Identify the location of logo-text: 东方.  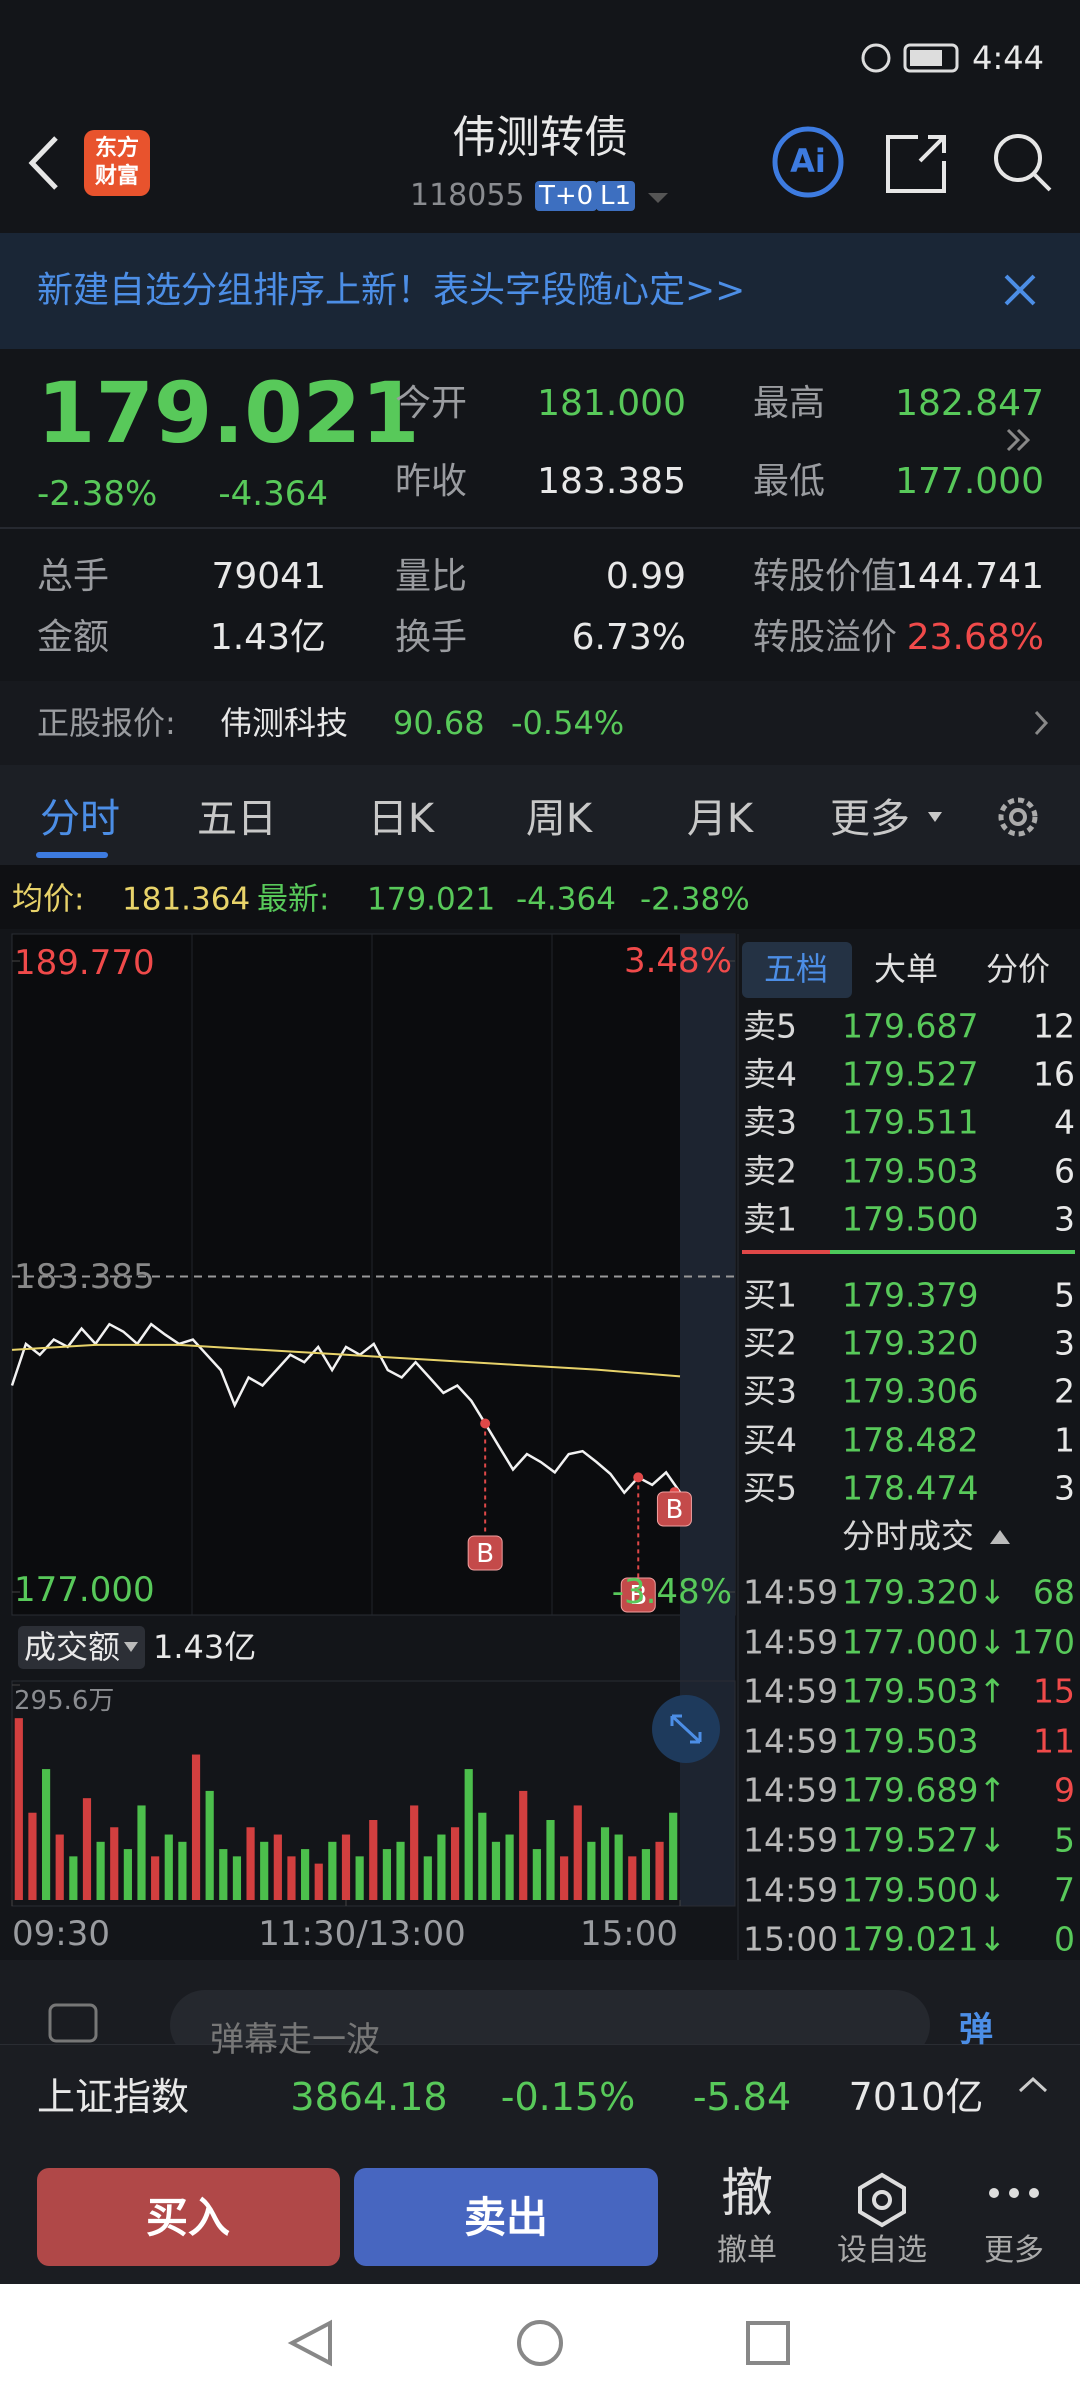
(117, 148).